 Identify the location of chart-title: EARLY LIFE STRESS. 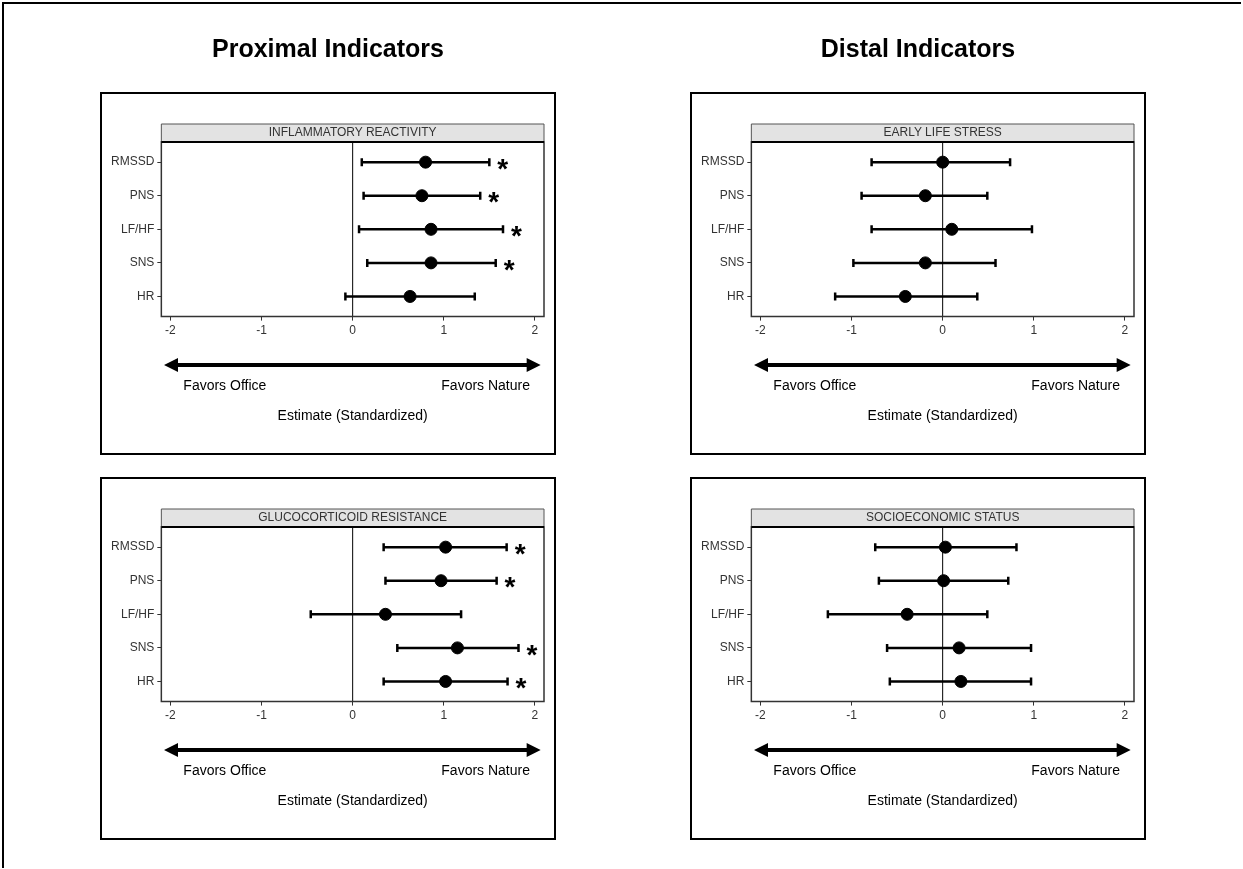
(942, 132).